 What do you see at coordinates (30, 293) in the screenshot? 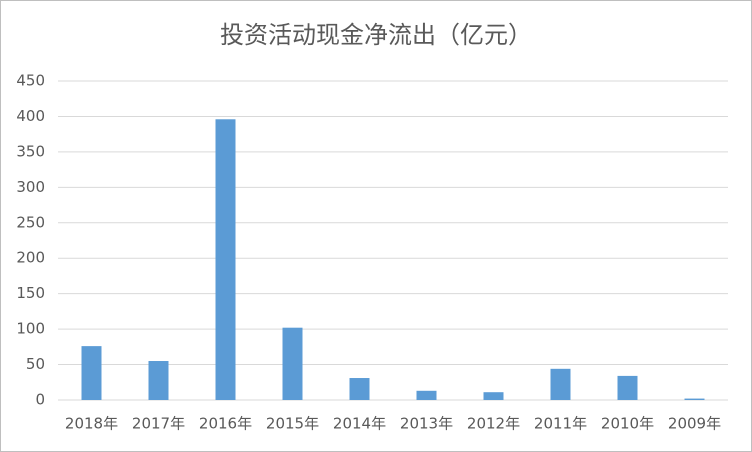
I see `y-tick-label: 150` at bounding box center [30, 293].